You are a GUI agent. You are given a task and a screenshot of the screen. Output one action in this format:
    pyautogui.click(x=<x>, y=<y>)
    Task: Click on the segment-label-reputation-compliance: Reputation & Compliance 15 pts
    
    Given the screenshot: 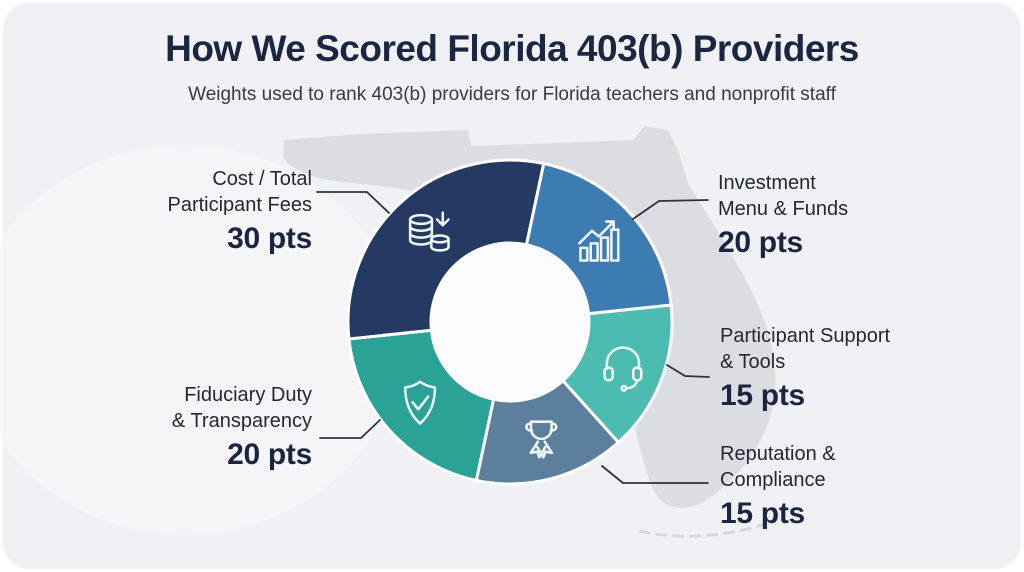 What is the action you would take?
    pyautogui.click(x=835, y=486)
    